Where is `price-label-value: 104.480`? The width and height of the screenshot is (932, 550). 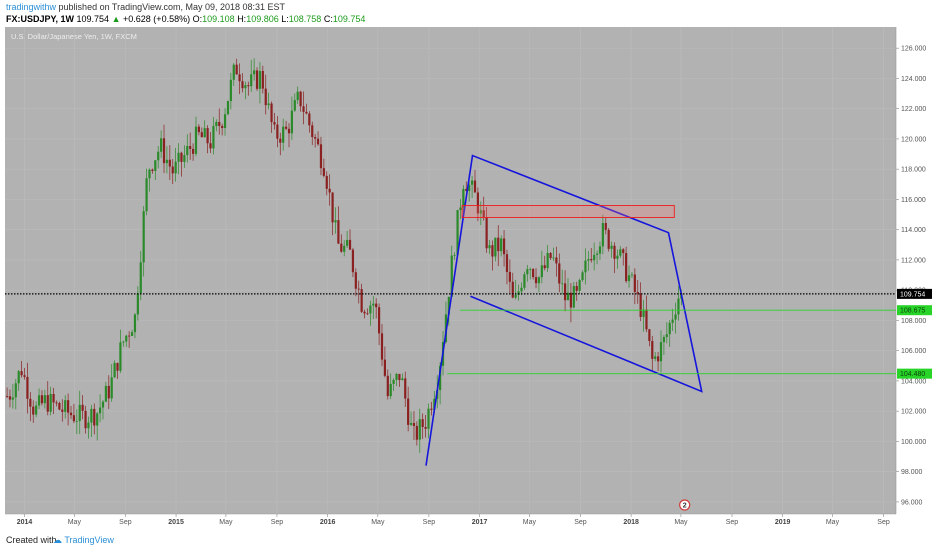
price-label-value: 104.480 is located at coordinates (912, 374).